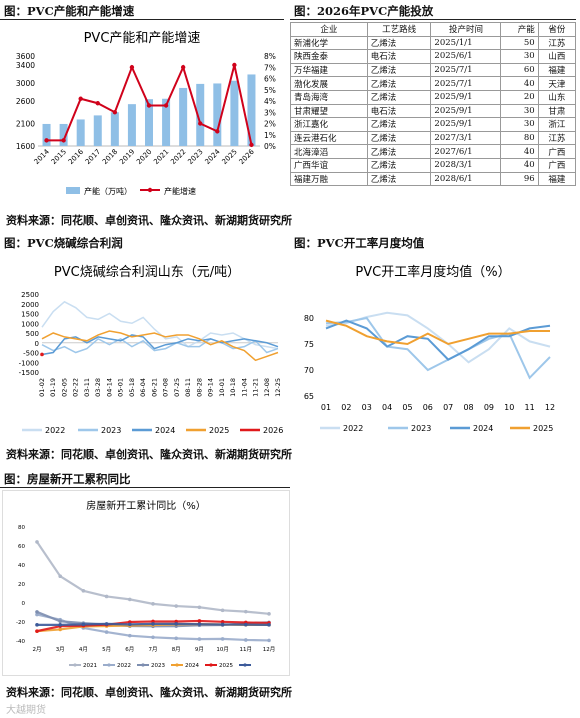 The height and width of the screenshot is (718, 580). What do you see at coordinates (466, 111) in the screenshot?
I see `table-cell: 2025/9/1` at bounding box center [466, 111].